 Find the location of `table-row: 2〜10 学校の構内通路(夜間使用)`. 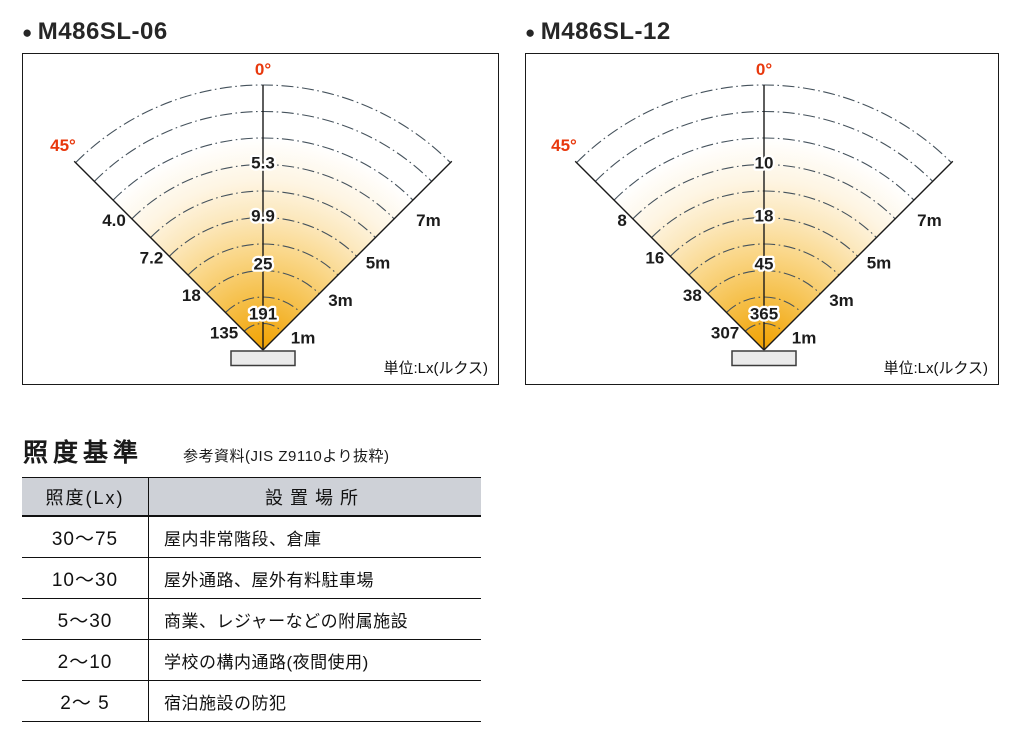

table-row: 2〜10 学校の構内通路(夜間使用) is located at coordinates (251, 660).